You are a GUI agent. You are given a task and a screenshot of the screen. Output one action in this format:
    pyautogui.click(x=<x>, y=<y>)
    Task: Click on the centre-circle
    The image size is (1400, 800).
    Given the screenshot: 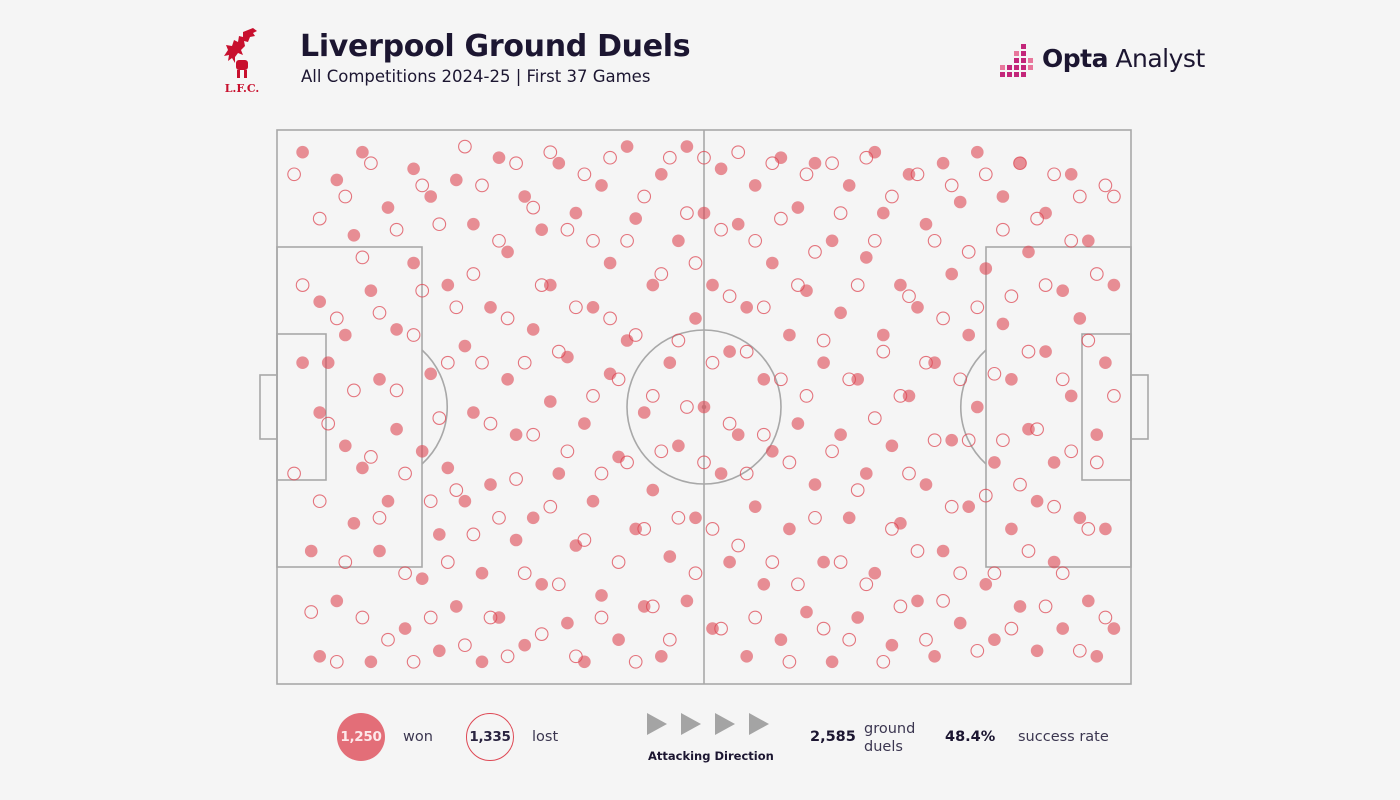 What is the action you would take?
    pyautogui.click(x=704, y=407)
    